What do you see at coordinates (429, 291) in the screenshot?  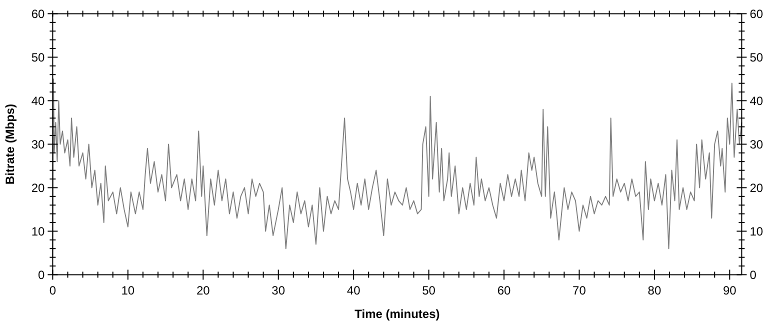 I see `x-tick-label: 50` at bounding box center [429, 291].